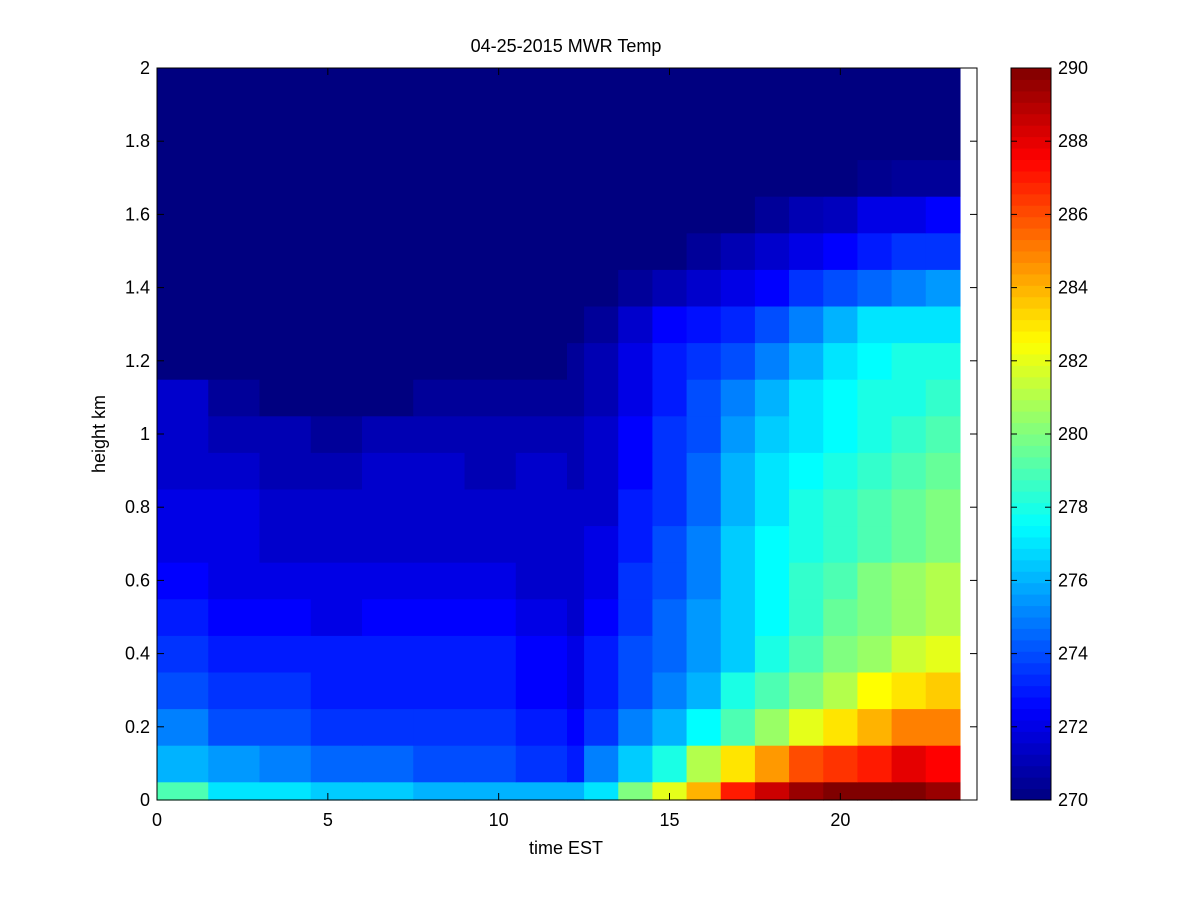 This screenshot has width=1200, height=900. What do you see at coordinates (1073, 361) in the screenshot?
I see `colorbar-tick-label: 282` at bounding box center [1073, 361].